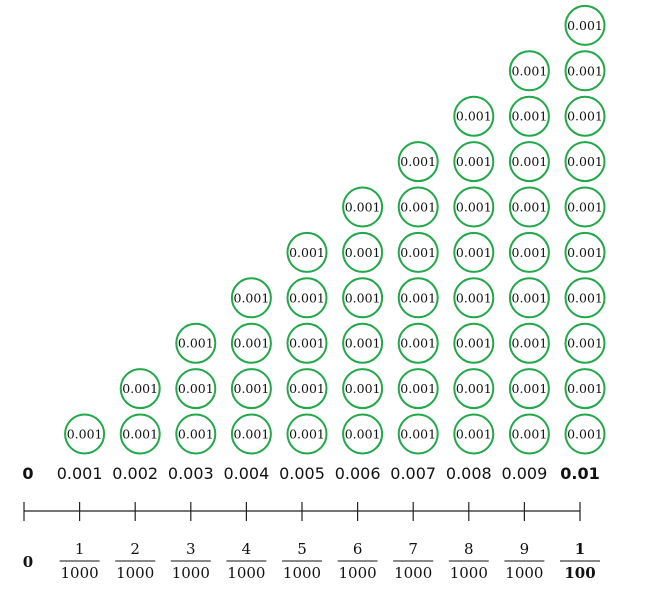 The width and height of the screenshot is (652, 589). I want to click on coin-10-5: 0.001, so click(585, 252).